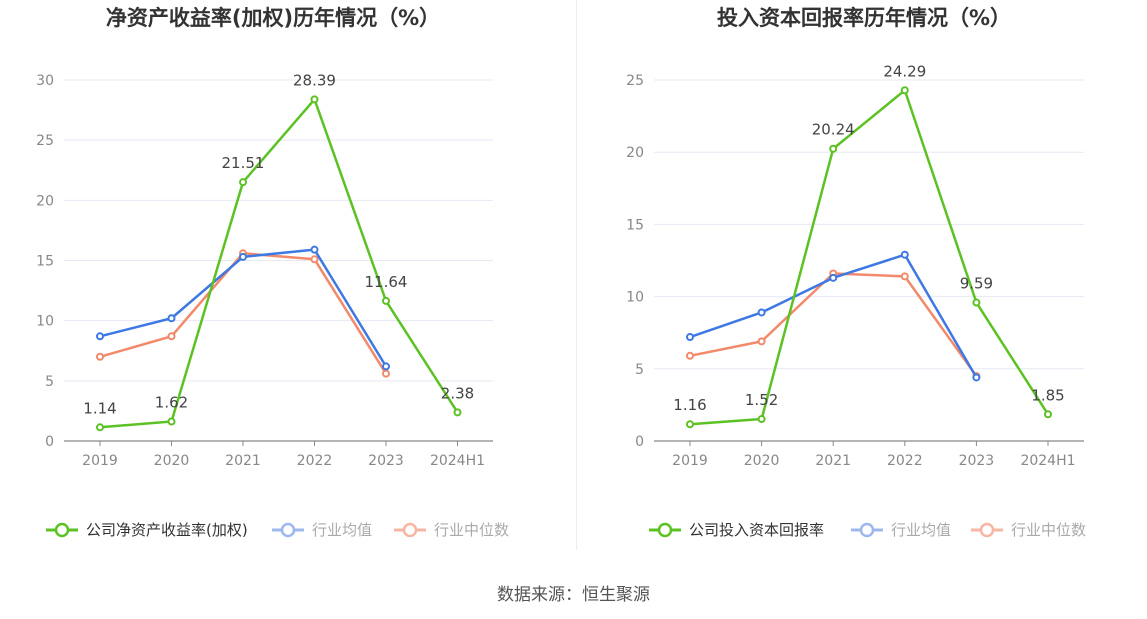 The width and height of the screenshot is (1147, 619). What do you see at coordinates (99, 408) in the screenshot?
I see `data-label: 1.14` at bounding box center [99, 408].